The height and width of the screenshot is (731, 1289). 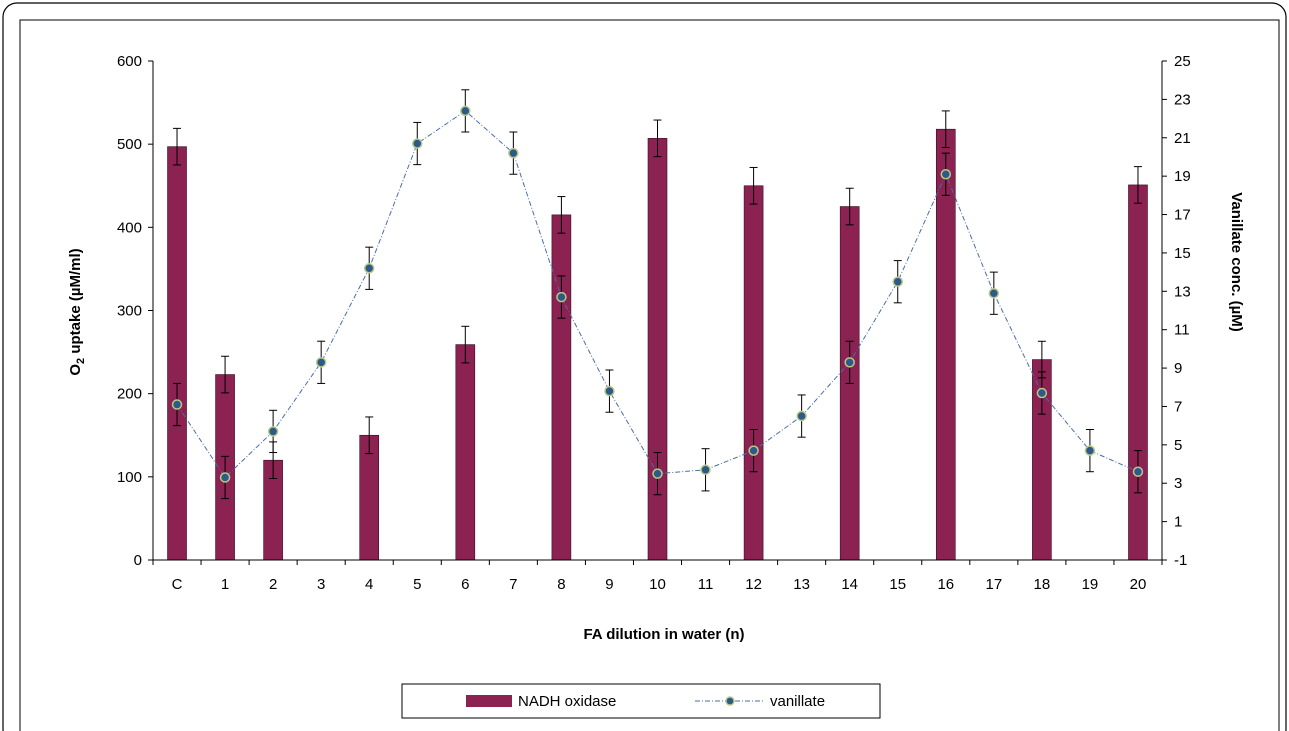 I want to click on x-tick-label: C, so click(x=177, y=584).